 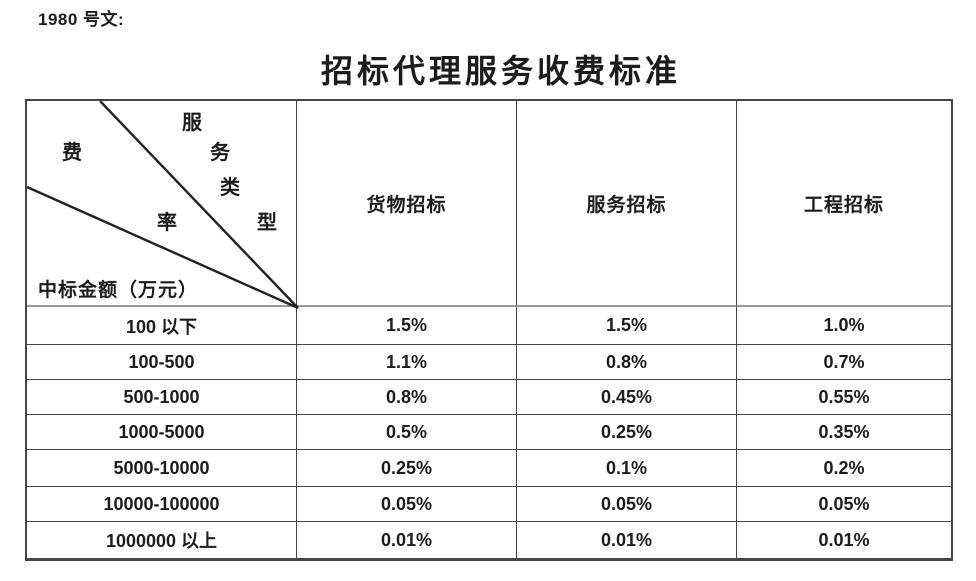 I want to click on row-amount-label: 1000-5000, so click(x=162, y=432).